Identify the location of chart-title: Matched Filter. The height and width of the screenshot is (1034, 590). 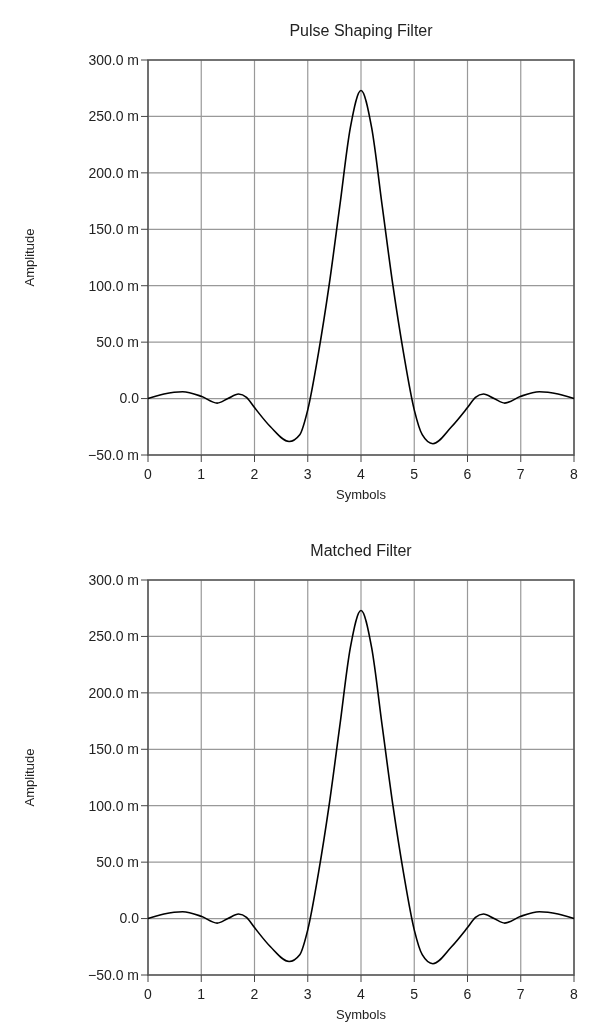
(361, 550).